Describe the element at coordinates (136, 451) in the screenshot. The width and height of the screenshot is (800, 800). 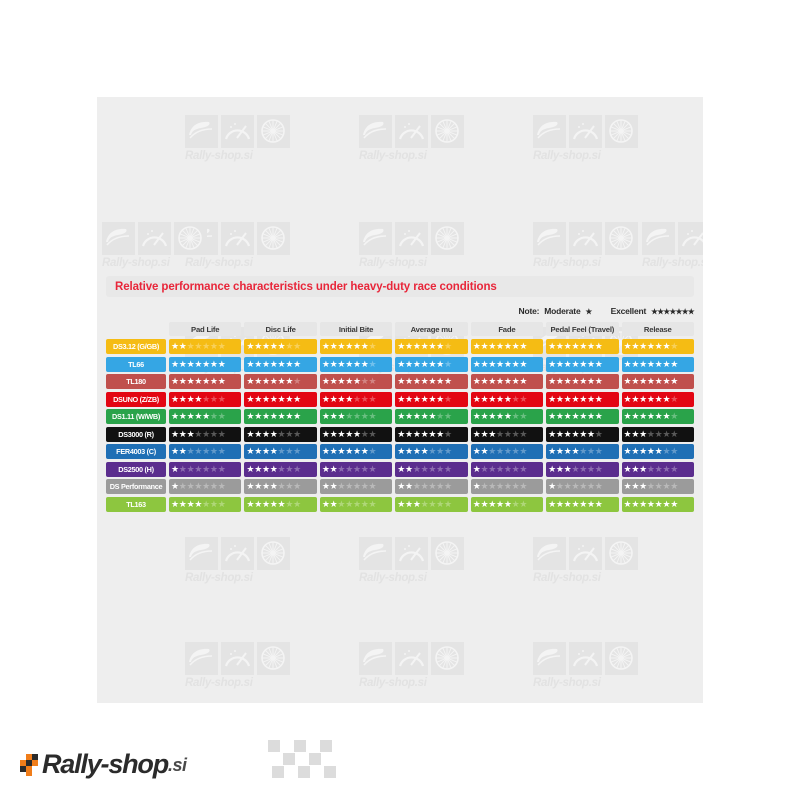
I see `row-label-fer4003-c: FER4003 (C)` at that location.